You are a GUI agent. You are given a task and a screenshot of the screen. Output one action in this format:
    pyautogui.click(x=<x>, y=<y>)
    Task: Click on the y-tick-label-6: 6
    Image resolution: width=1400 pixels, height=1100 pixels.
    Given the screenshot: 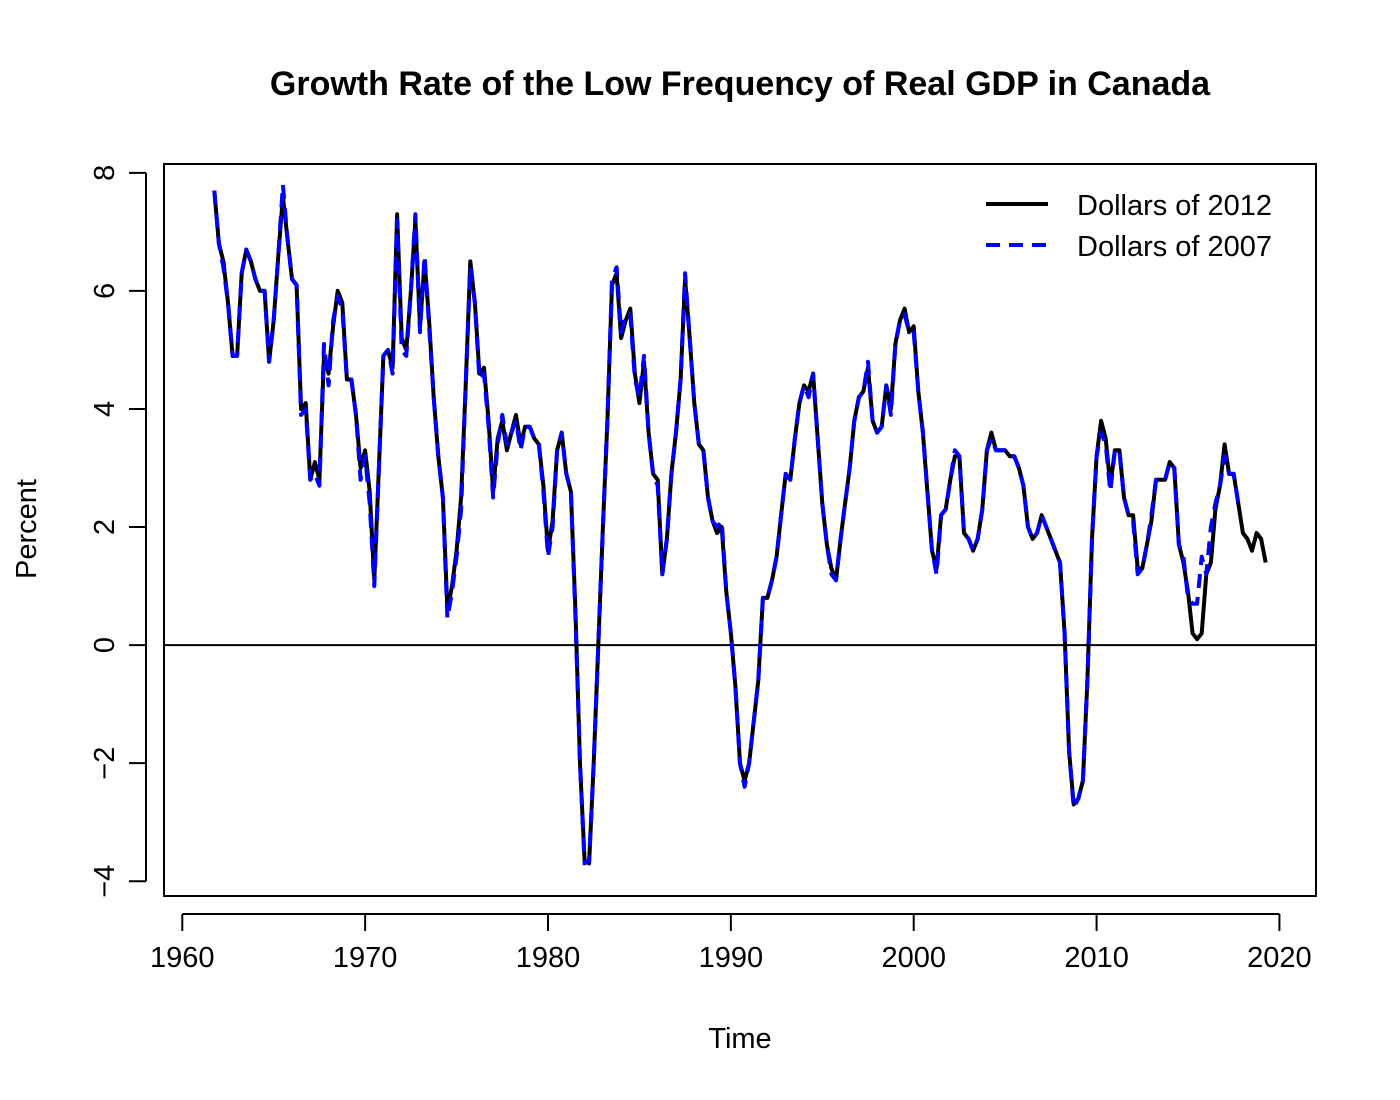 What is the action you would take?
    pyautogui.click(x=105, y=291)
    